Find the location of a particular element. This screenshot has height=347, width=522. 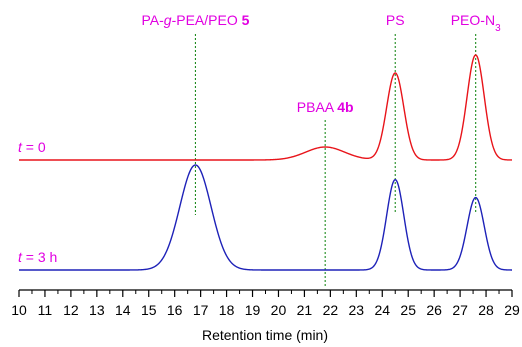

peak-label: PA-g-PEA/PEO 5 is located at coordinates (195, 20).